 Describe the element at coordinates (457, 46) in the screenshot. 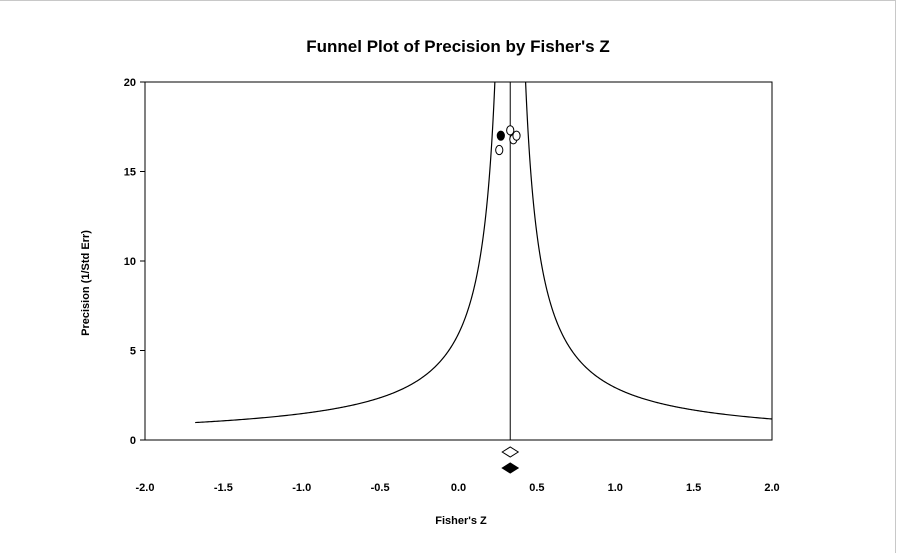

I see `chart-title: Funnel Plot of Precision by Fisher's Z` at that location.